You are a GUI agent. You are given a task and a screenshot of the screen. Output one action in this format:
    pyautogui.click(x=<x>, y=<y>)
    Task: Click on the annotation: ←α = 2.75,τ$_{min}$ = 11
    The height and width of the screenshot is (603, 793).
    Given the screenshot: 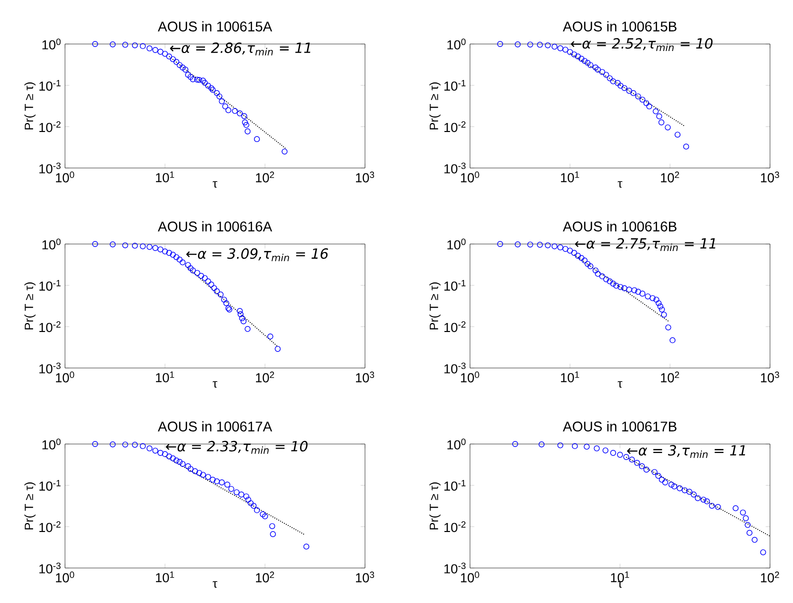 What is the action you would take?
    pyautogui.click(x=645, y=244)
    